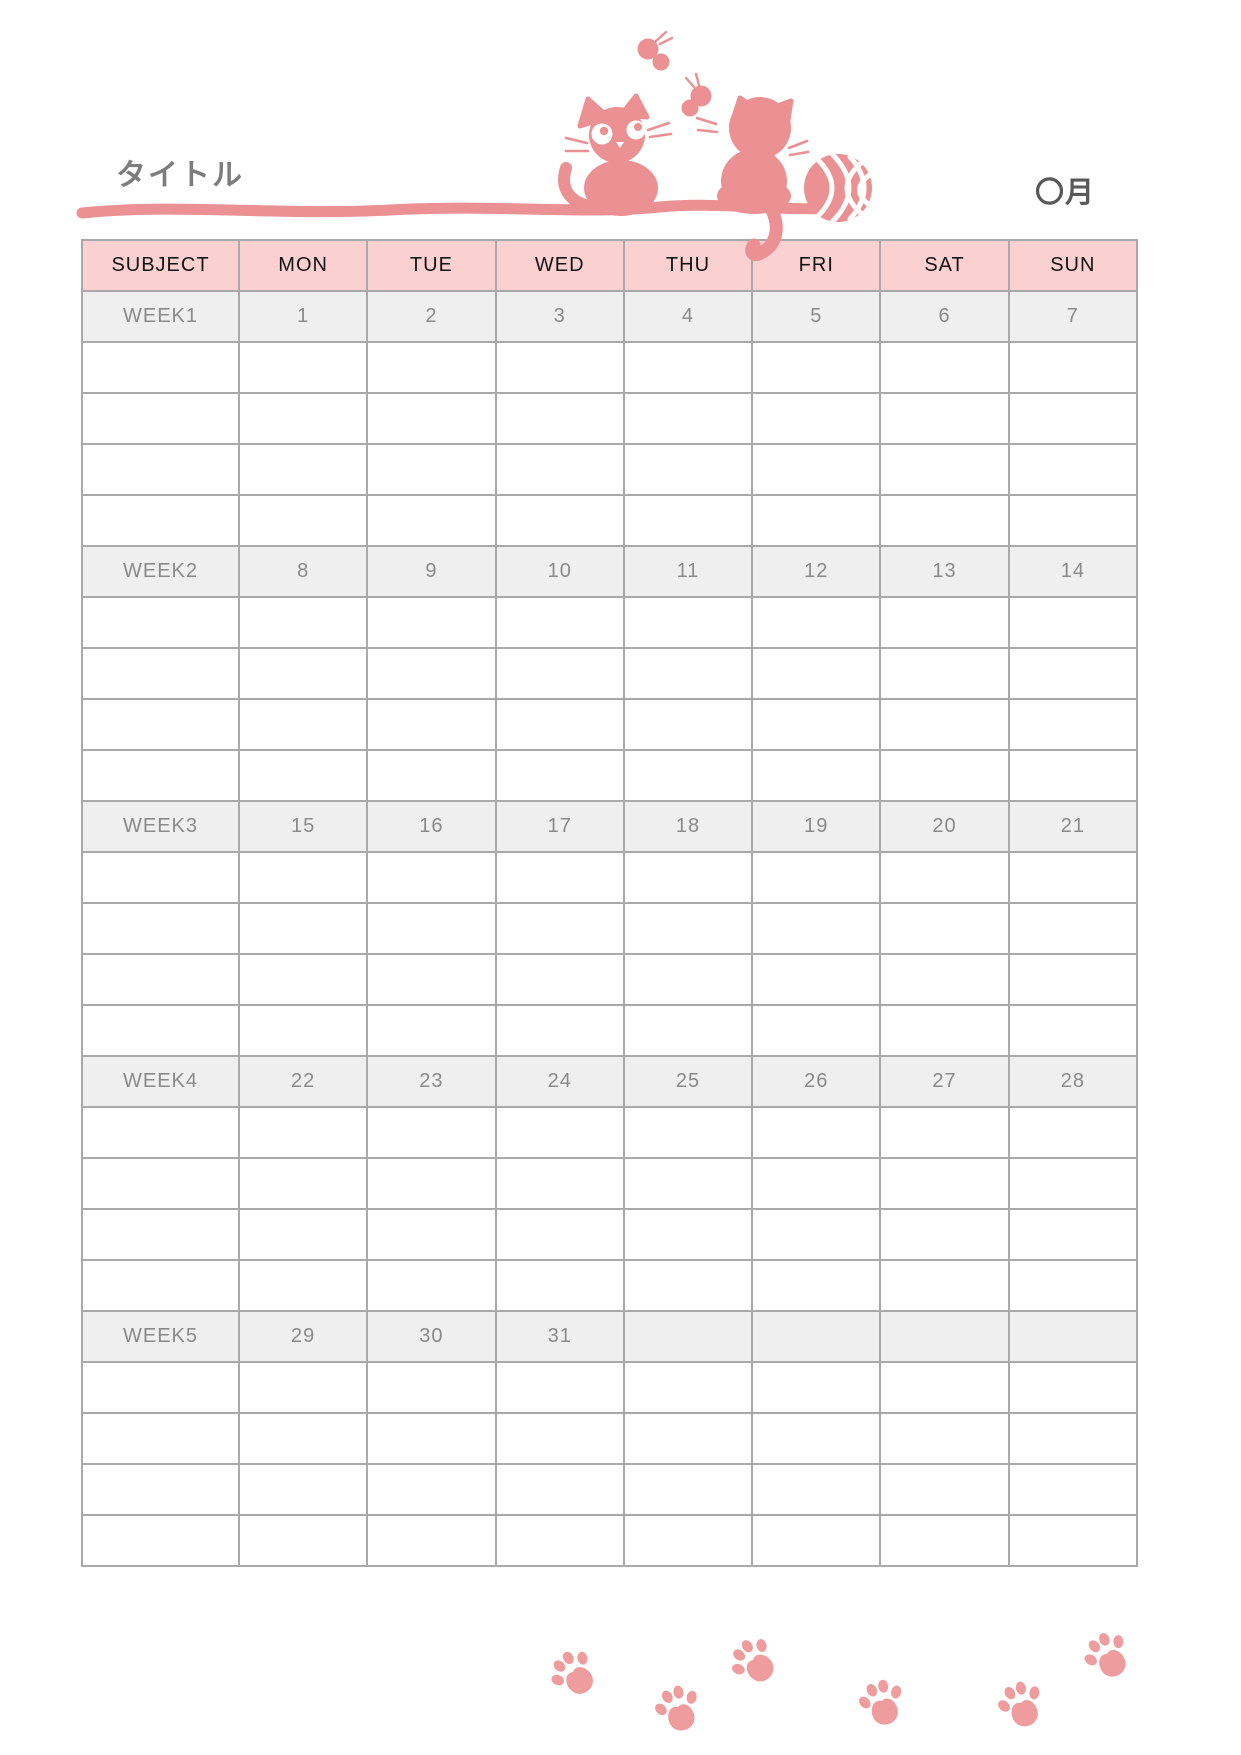  I want to click on header-row: SUBJECT MON TUE WED THU FRI SAT SUN, so click(610, 265).